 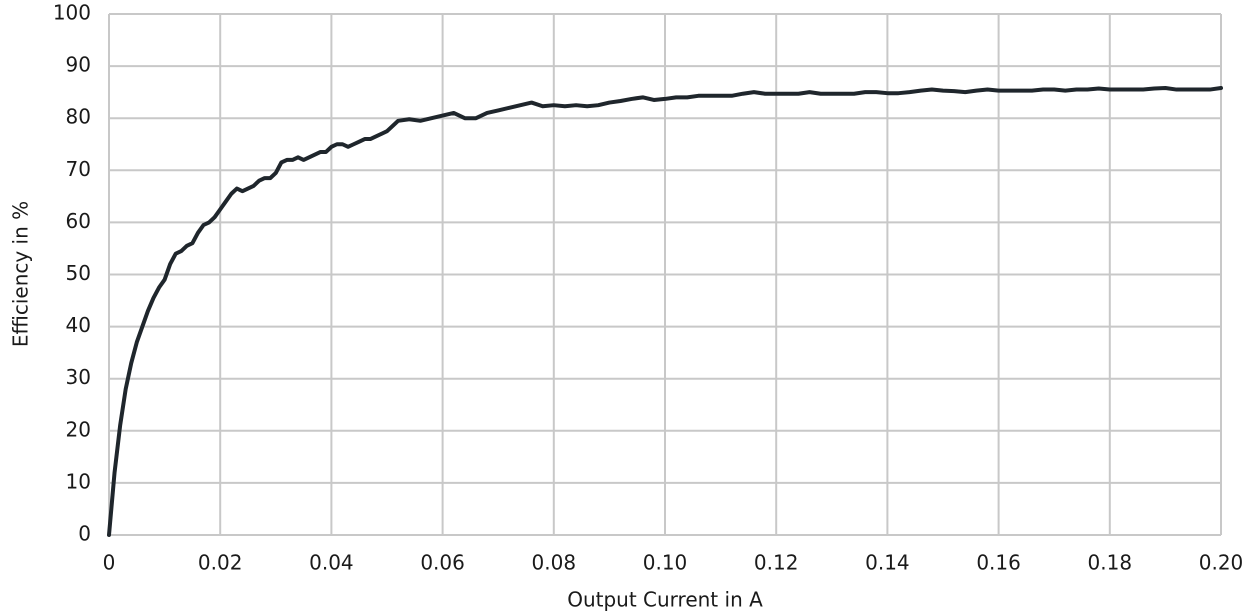 What do you see at coordinates (109, 563) in the screenshot?
I see `x-tick-label: 0` at bounding box center [109, 563].